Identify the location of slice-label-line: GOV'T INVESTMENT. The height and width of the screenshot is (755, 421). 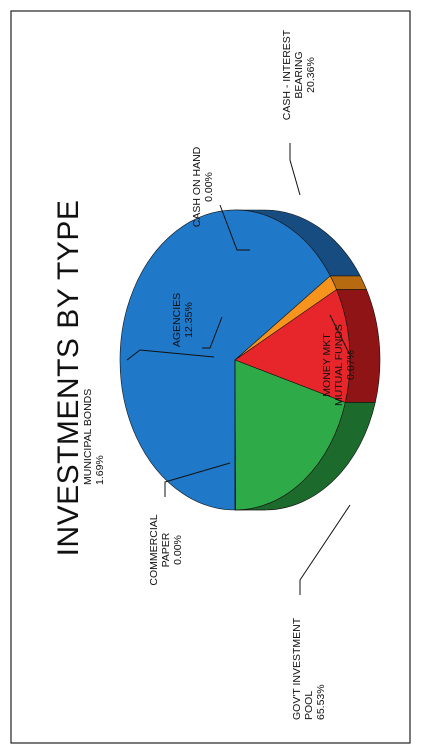
(297, 668).